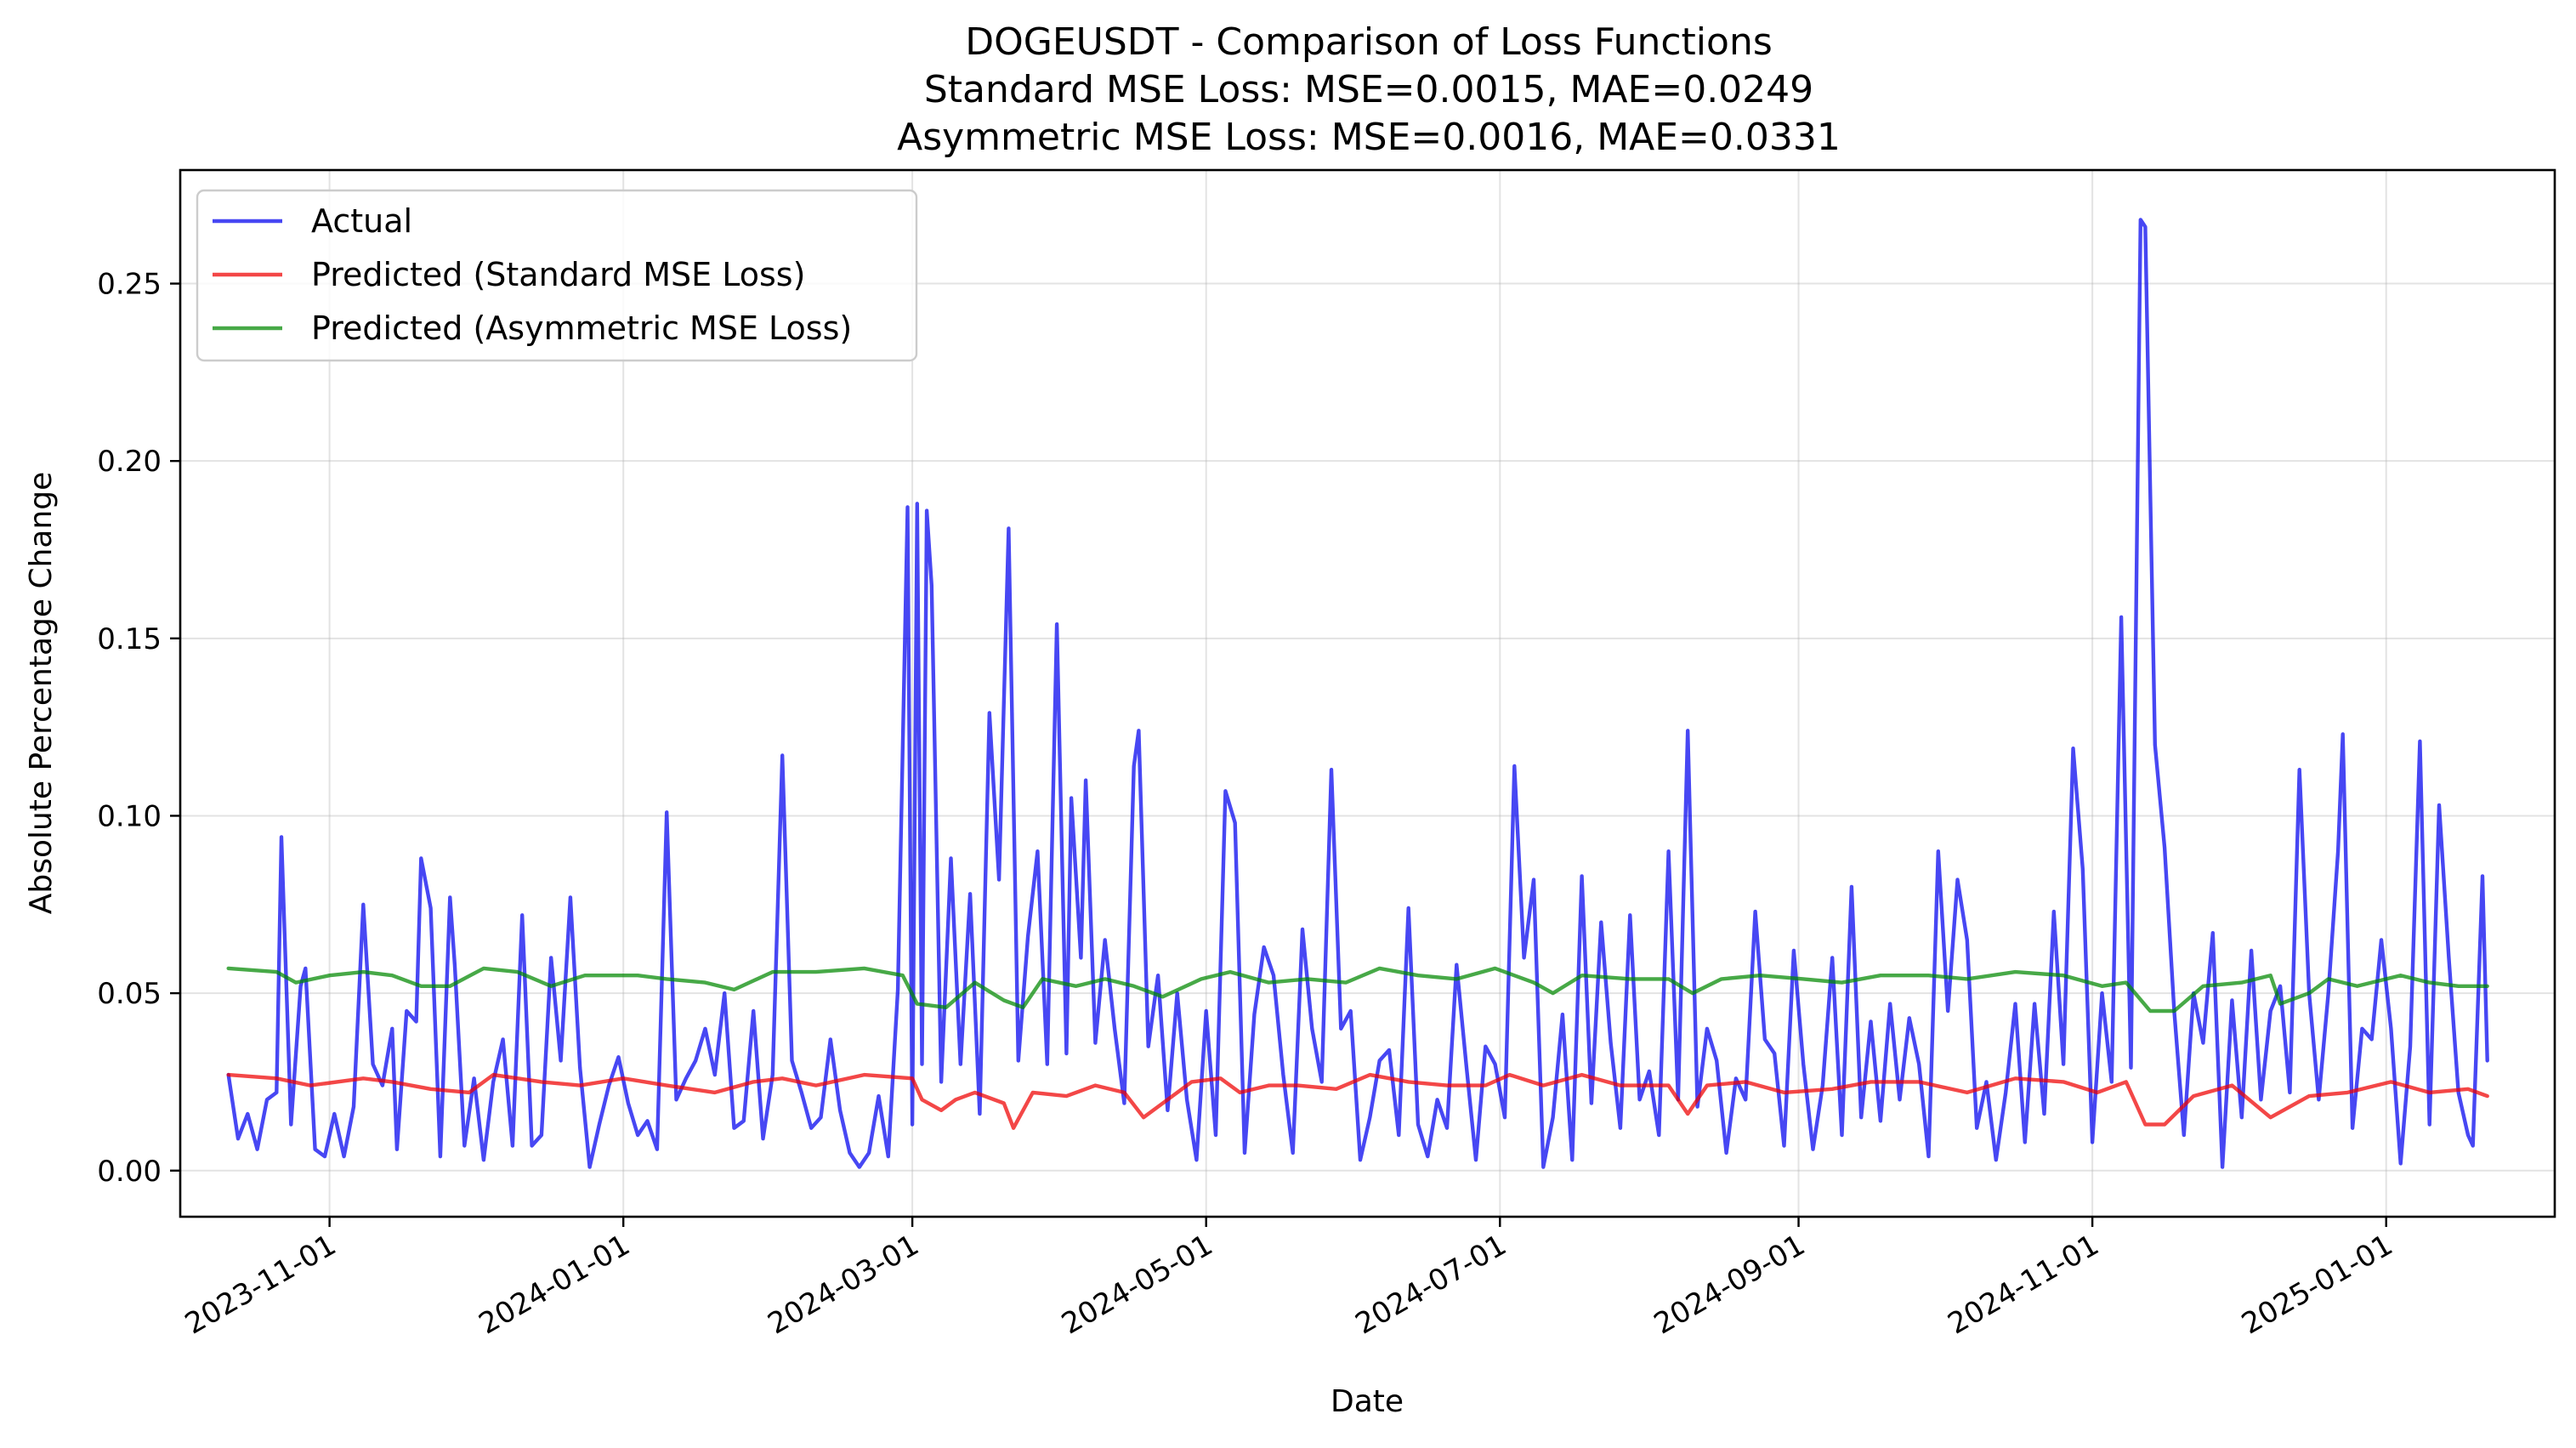 This screenshot has width=2576, height=1448. I want to click on y-tick-label: 0.20, so click(130, 462).